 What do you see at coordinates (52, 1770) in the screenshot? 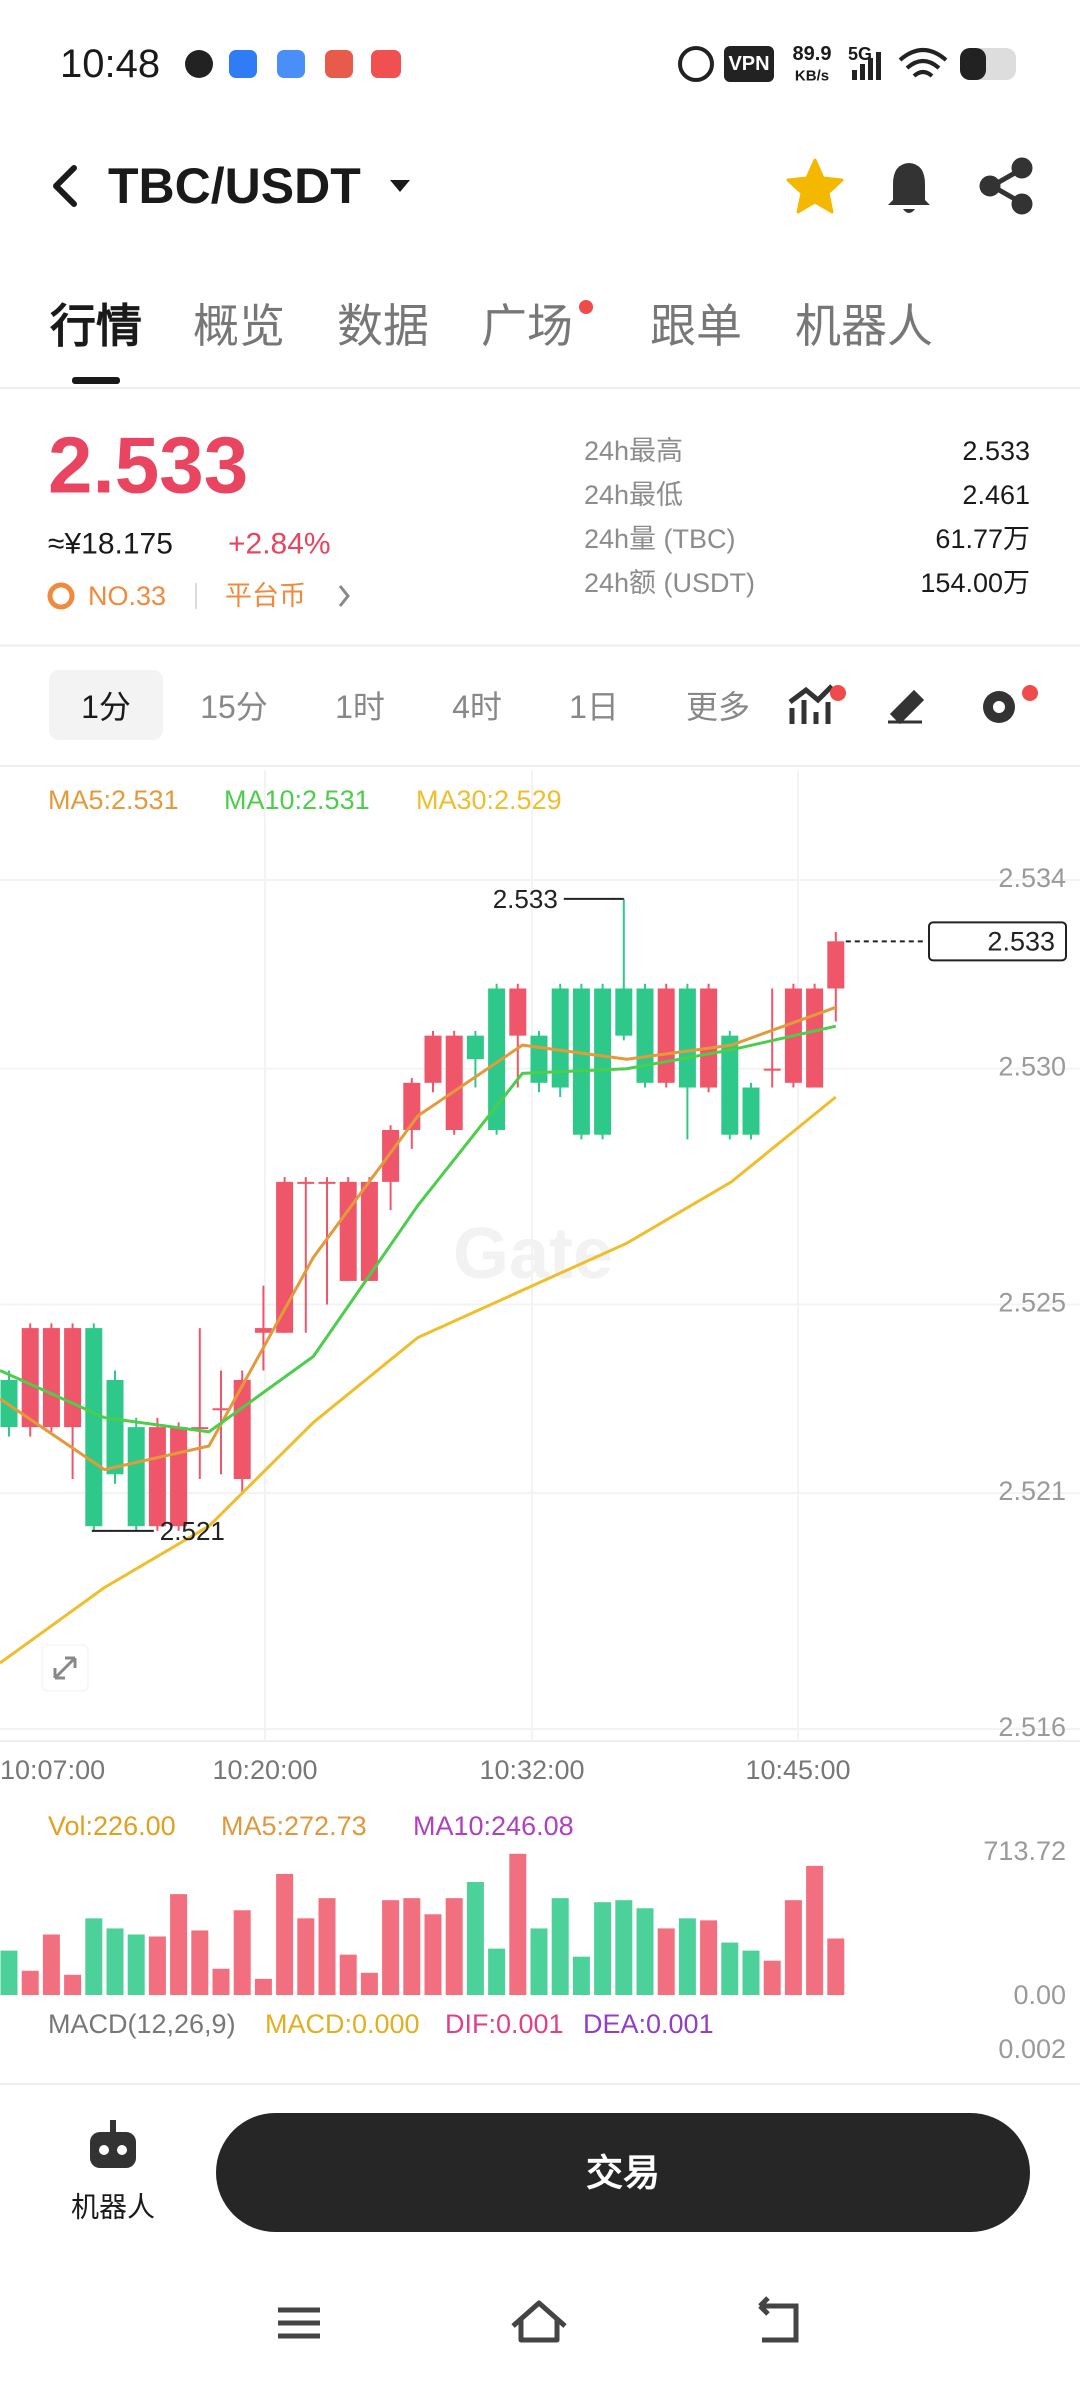
I see `x-tick-label: 10:07:00` at bounding box center [52, 1770].